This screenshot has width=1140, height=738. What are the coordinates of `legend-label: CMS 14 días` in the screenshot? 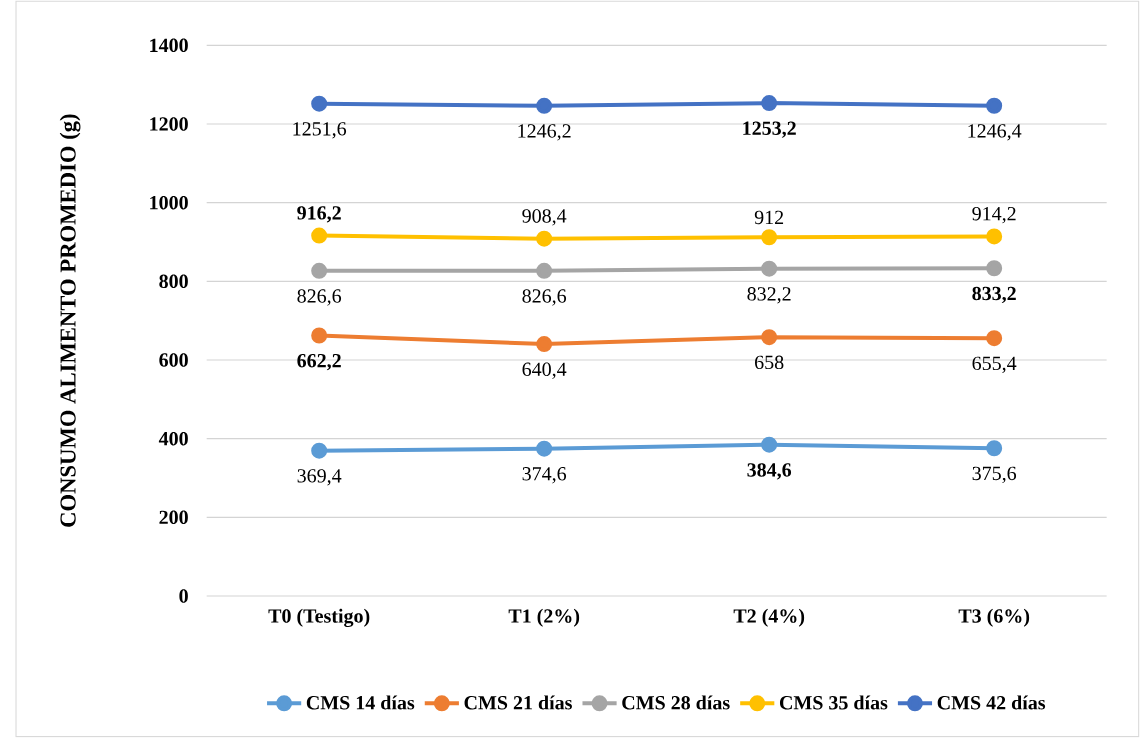 It's located at (360, 702).